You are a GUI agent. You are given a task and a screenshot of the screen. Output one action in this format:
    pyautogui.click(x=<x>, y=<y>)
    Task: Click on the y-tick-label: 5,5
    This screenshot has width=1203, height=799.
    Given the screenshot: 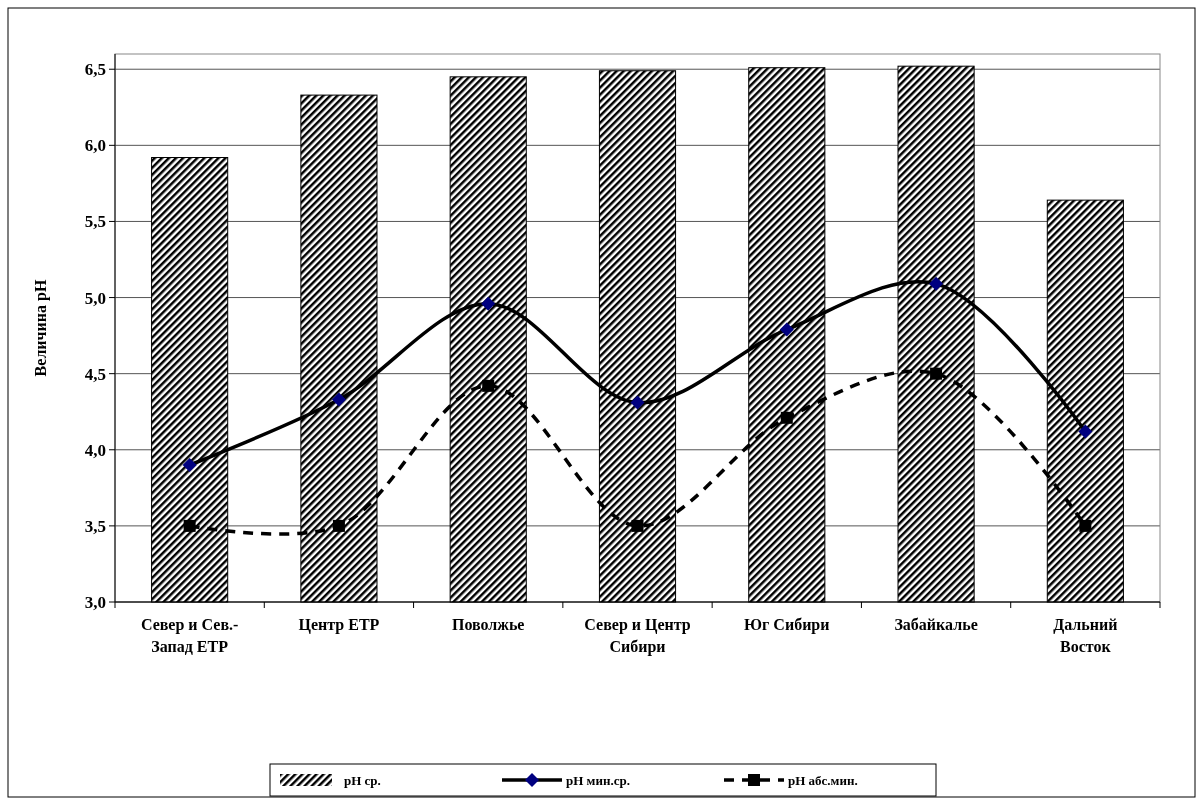 What is the action you would take?
    pyautogui.click(x=95, y=222)
    